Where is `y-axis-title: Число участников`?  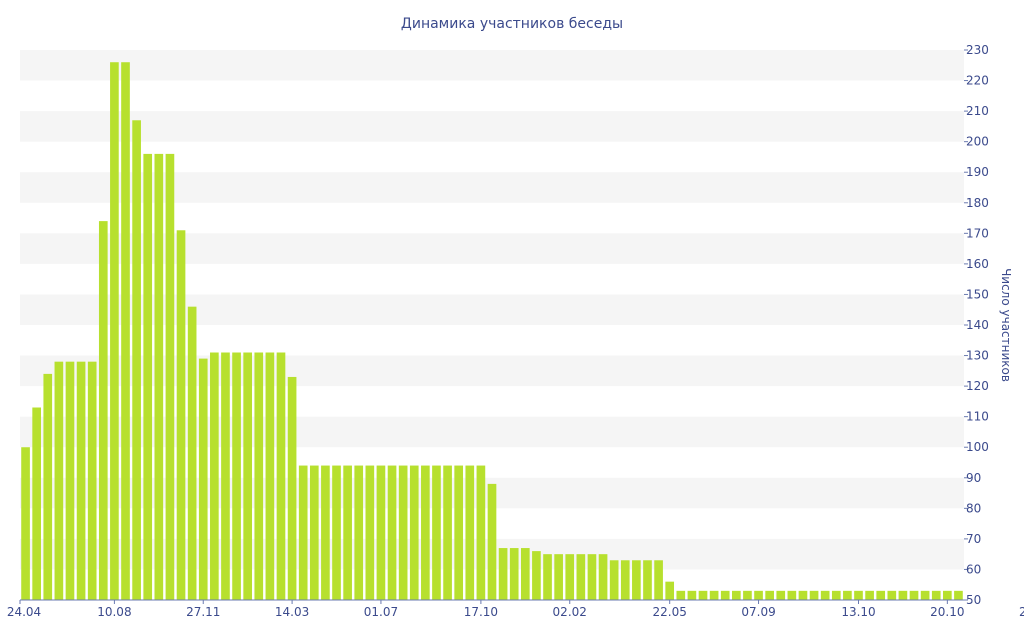
y-axis-title: Число участников is located at coordinates (1006, 325).